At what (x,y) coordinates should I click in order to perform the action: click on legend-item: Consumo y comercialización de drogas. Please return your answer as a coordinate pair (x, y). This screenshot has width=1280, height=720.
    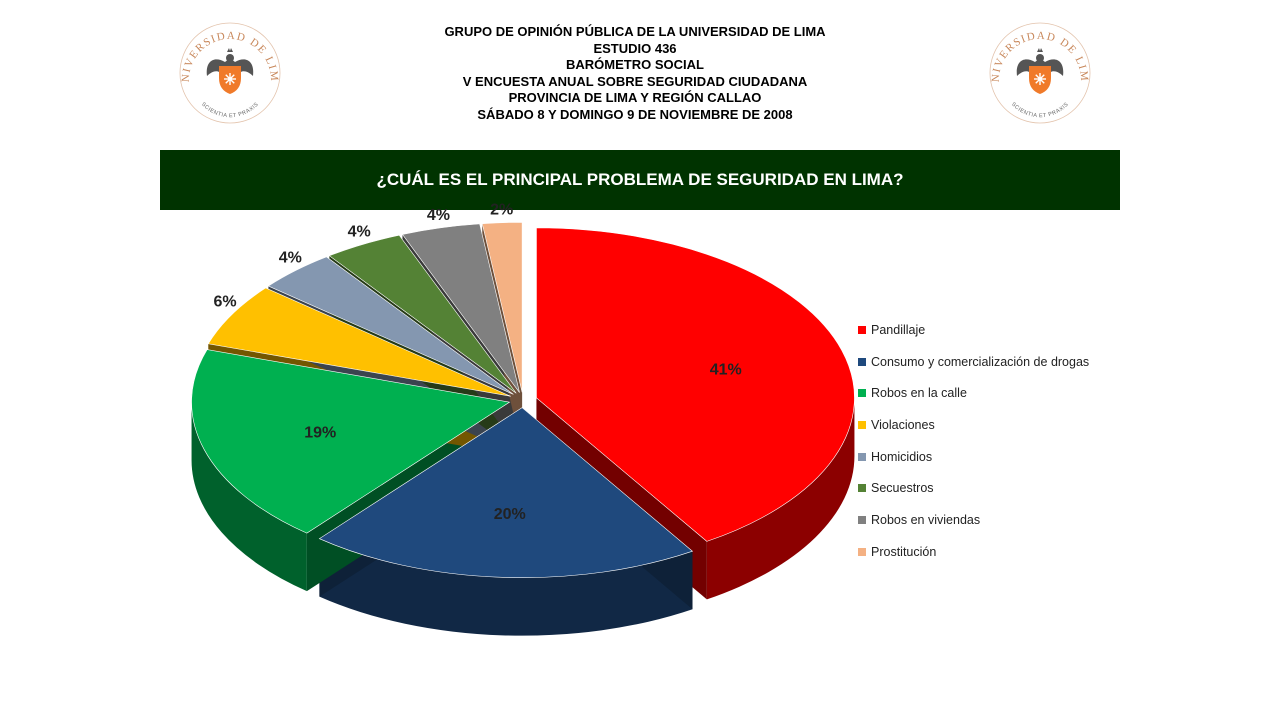
    Looking at the image, I should click on (973, 362).